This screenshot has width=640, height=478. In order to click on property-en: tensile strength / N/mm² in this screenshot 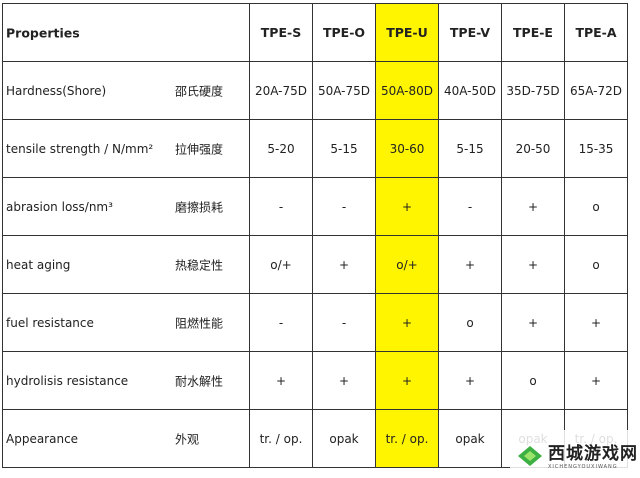, I will do `click(80, 148)`.